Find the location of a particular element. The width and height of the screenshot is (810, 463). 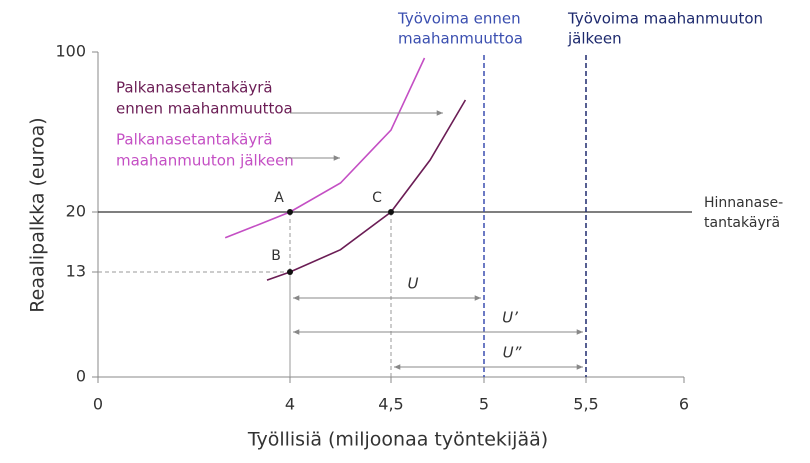

x-tick-label: 6 is located at coordinates (684, 404).